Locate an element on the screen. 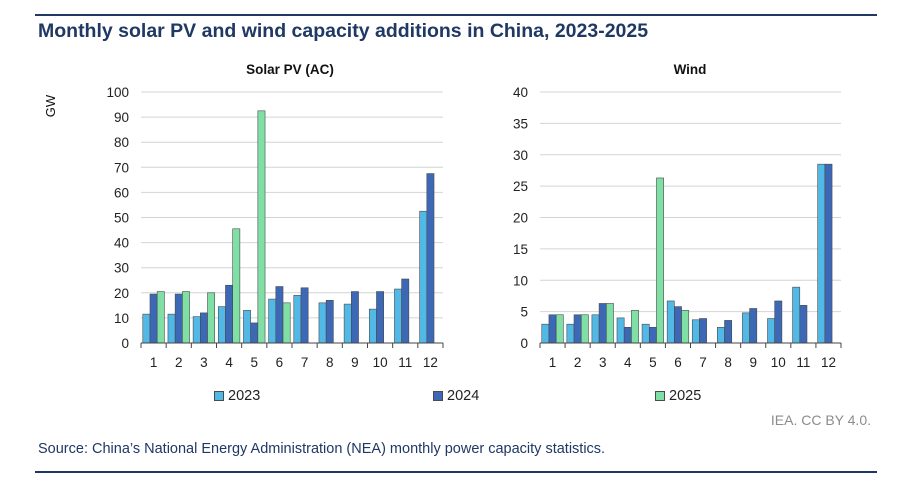  legend-label-2024: 2024 is located at coordinates (463, 396).